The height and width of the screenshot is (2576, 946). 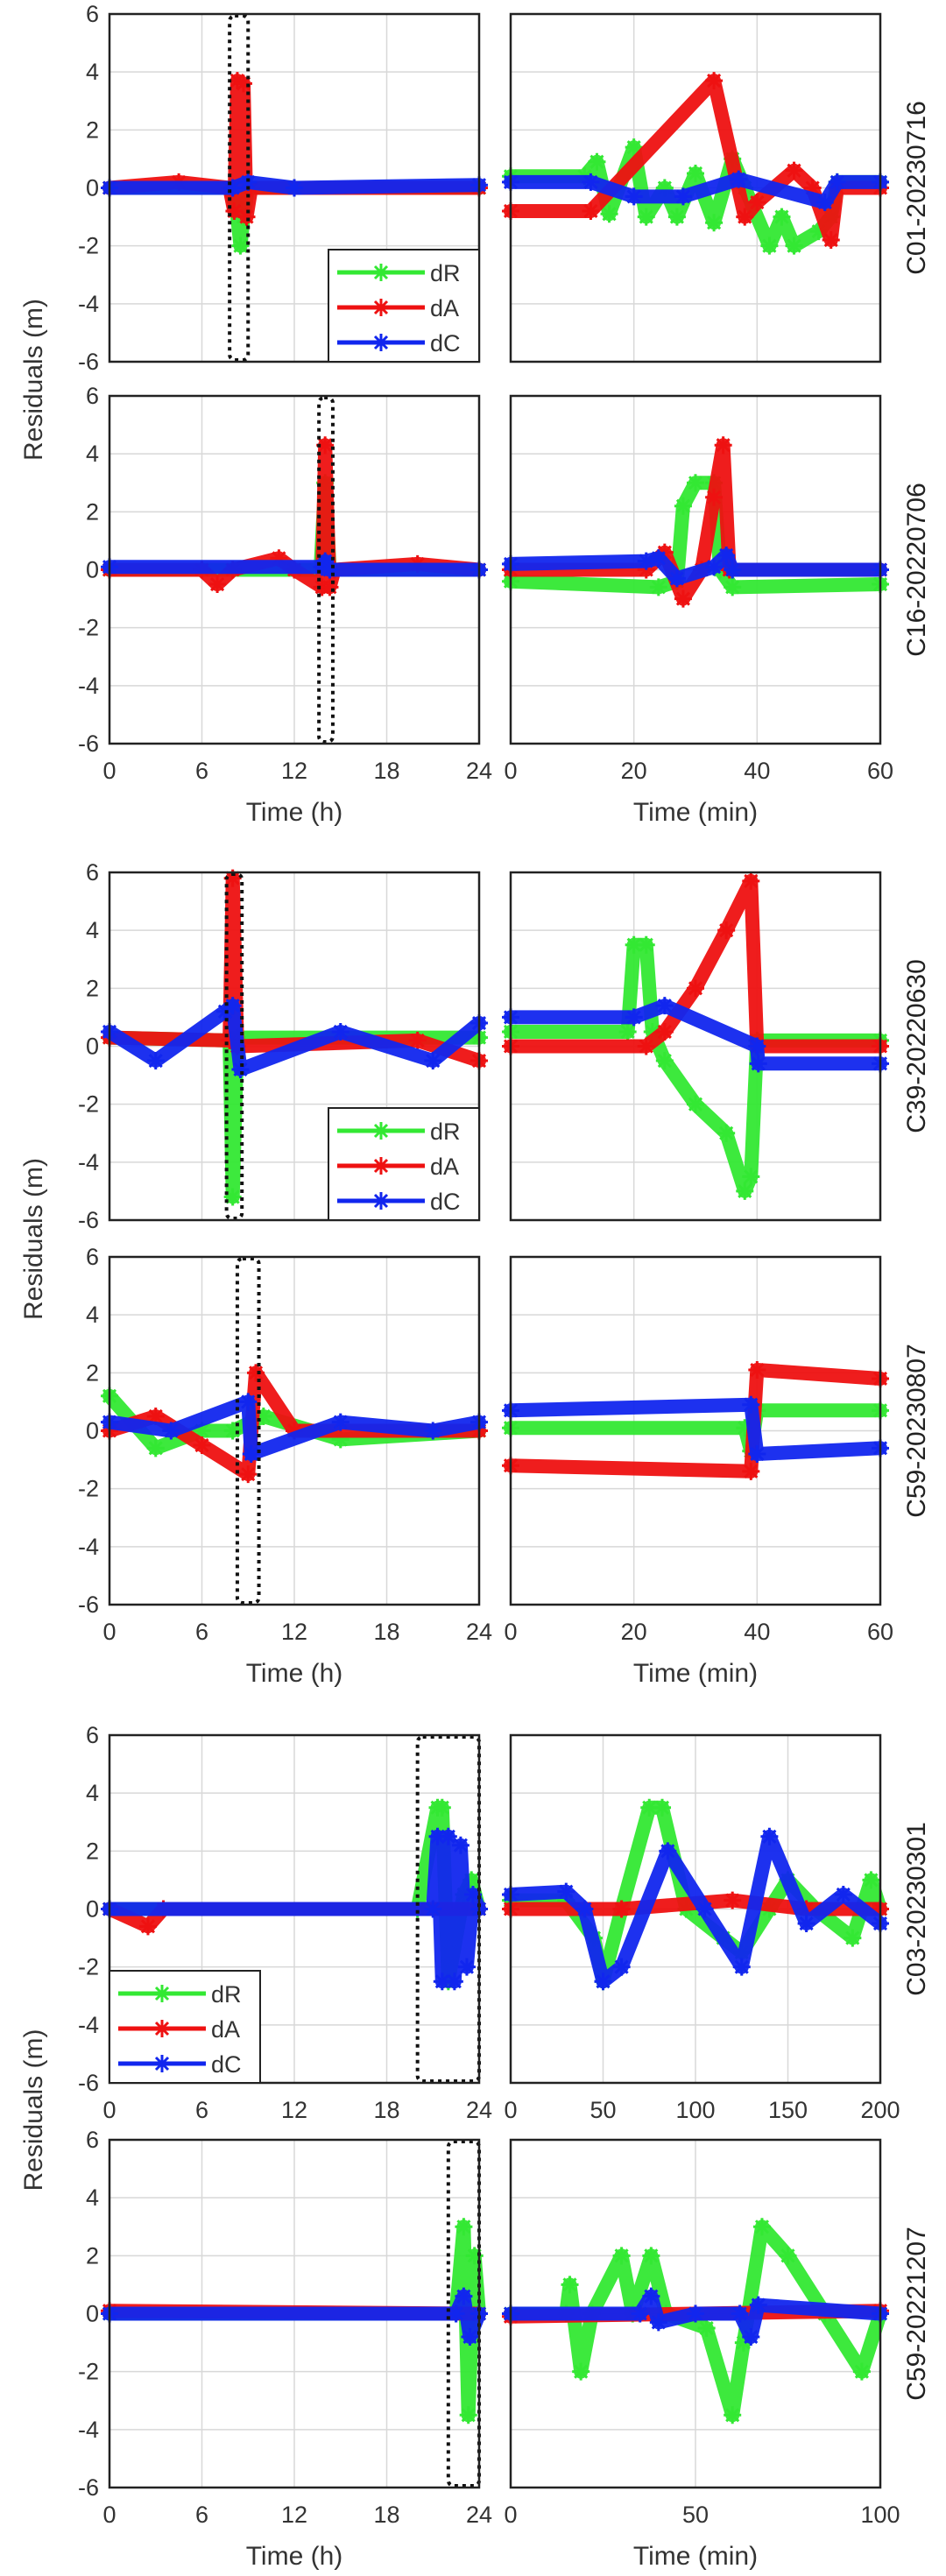 I want to click on row-label: C59-20230807, so click(x=916, y=1431).